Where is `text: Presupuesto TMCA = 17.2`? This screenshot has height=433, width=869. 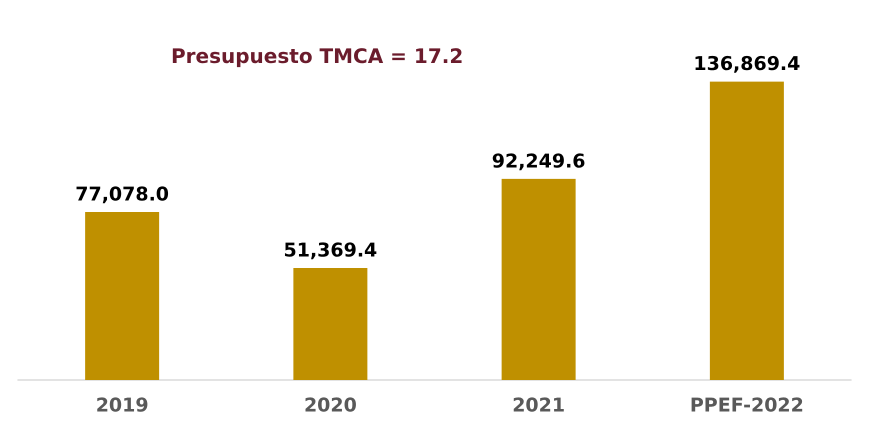 text: Presupuesto TMCA = 17.2 is located at coordinates (317, 56).